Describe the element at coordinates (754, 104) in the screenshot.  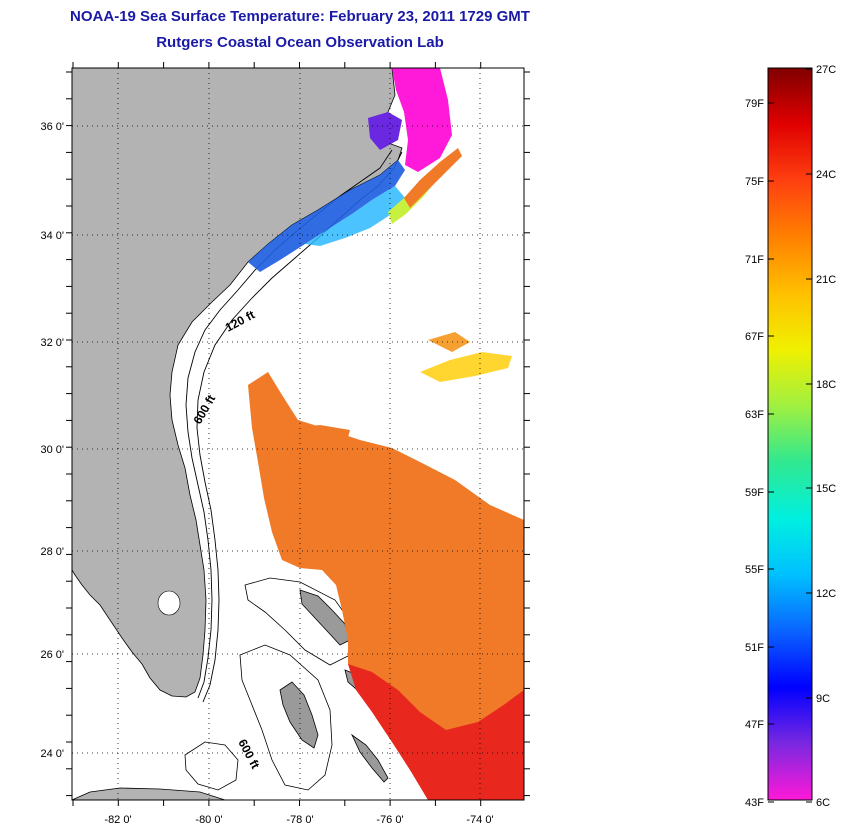
I see `fahrenheit-label: 79F` at that location.